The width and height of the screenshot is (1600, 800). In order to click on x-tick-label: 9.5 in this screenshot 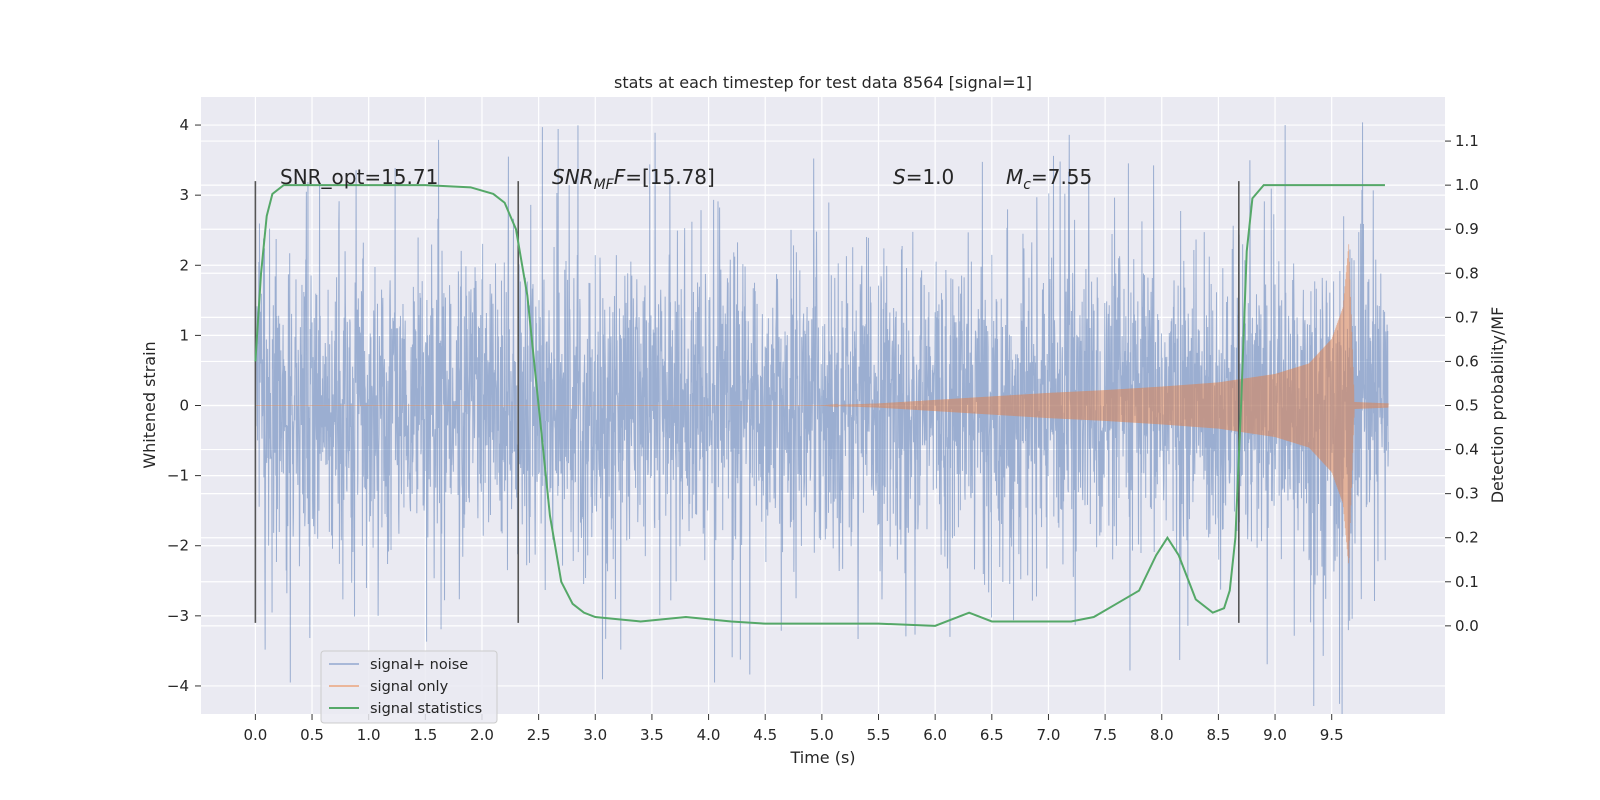, I will do `click(1332, 735)`.